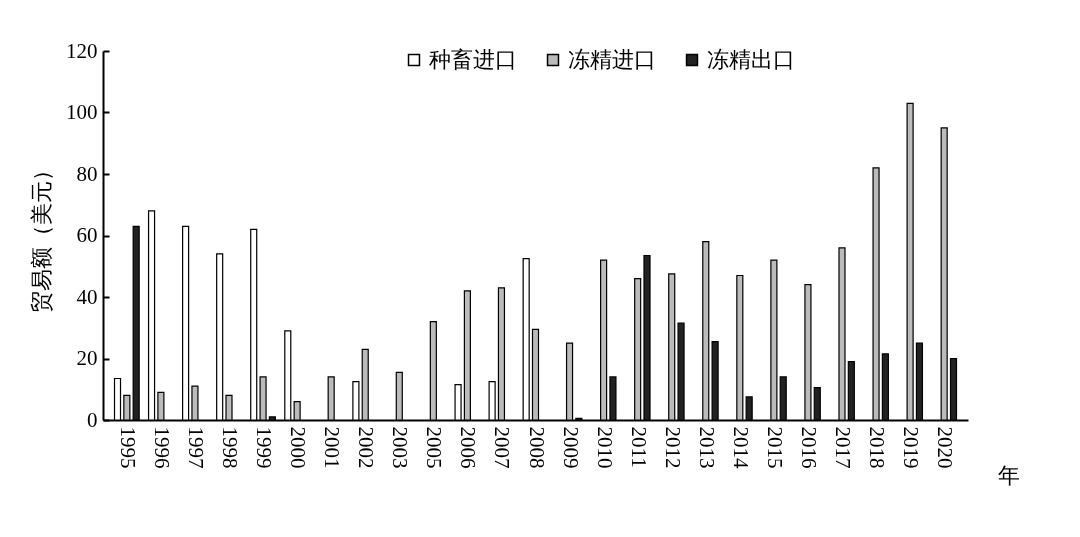 The image size is (1080, 537). I want to click on x-tick-label: 2013, so click(706, 447).